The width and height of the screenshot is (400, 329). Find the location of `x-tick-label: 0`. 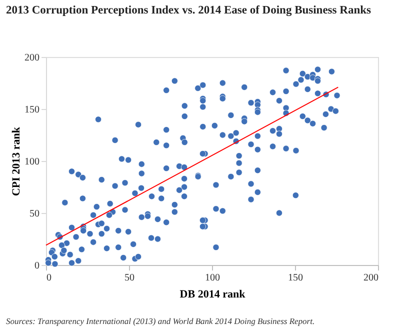

x-tick-label: 0 is located at coordinates (49, 278).